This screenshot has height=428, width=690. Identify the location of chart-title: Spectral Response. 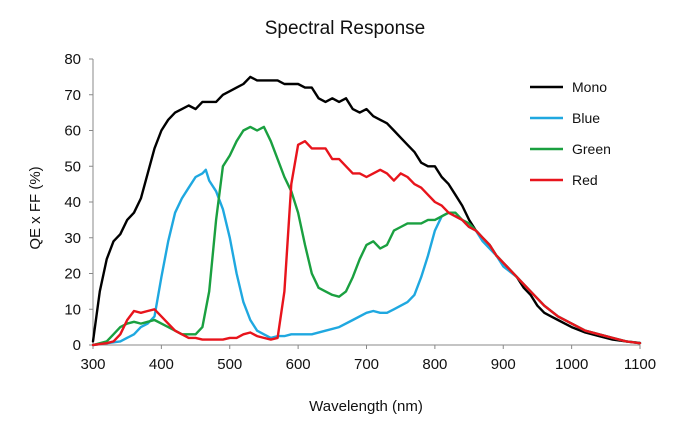
(345, 28).